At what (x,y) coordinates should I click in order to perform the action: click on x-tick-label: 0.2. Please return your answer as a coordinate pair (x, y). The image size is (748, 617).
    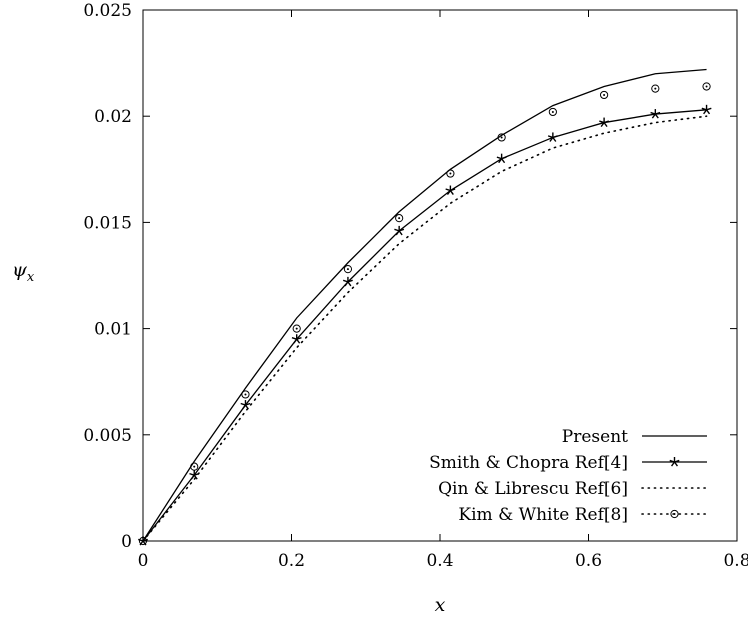
    Looking at the image, I should click on (291, 561).